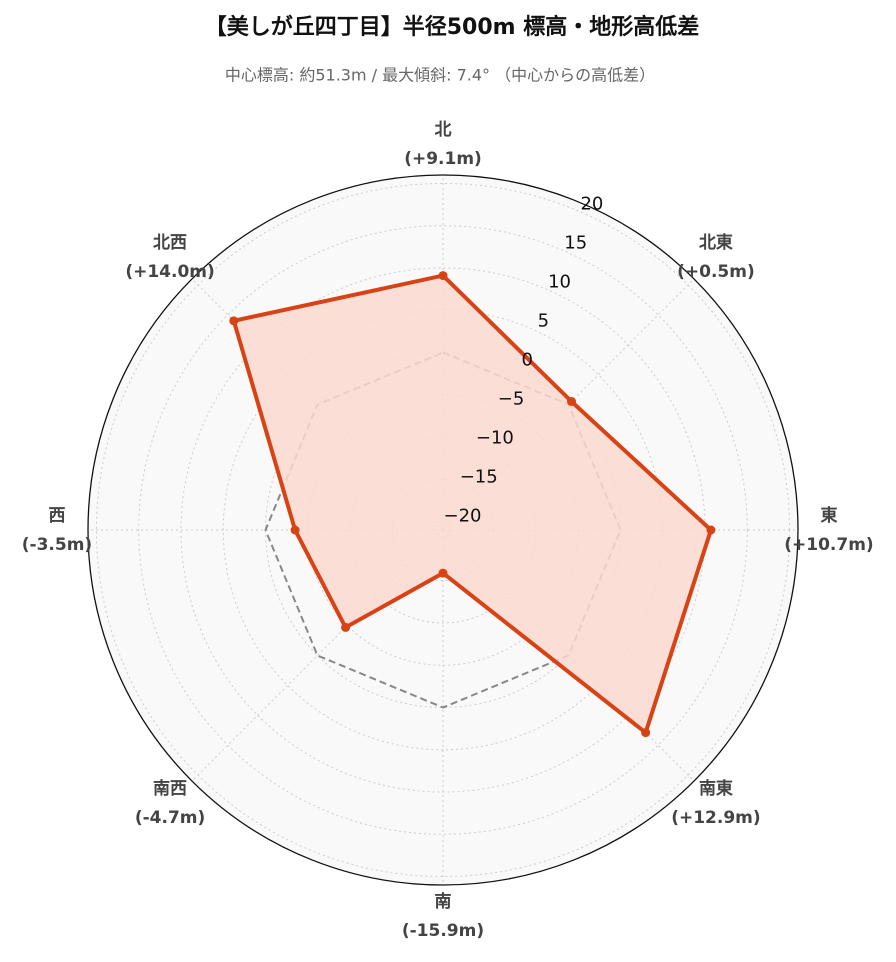 The width and height of the screenshot is (896, 962). Describe the element at coordinates (559, 281) in the screenshot. I see `r-tick-label: 10` at that location.